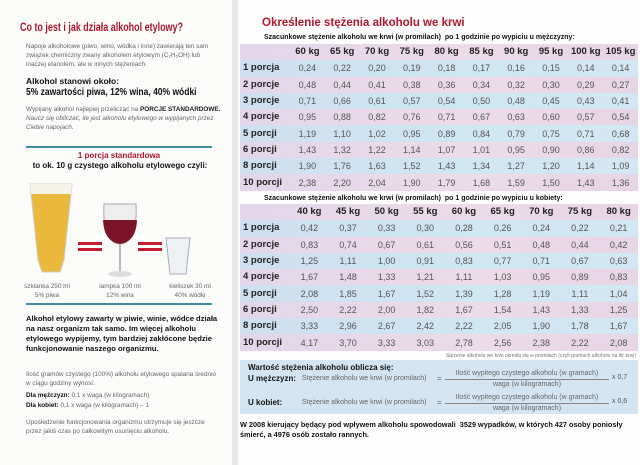  I want to click on table-cell: 0,42, so click(618, 244).